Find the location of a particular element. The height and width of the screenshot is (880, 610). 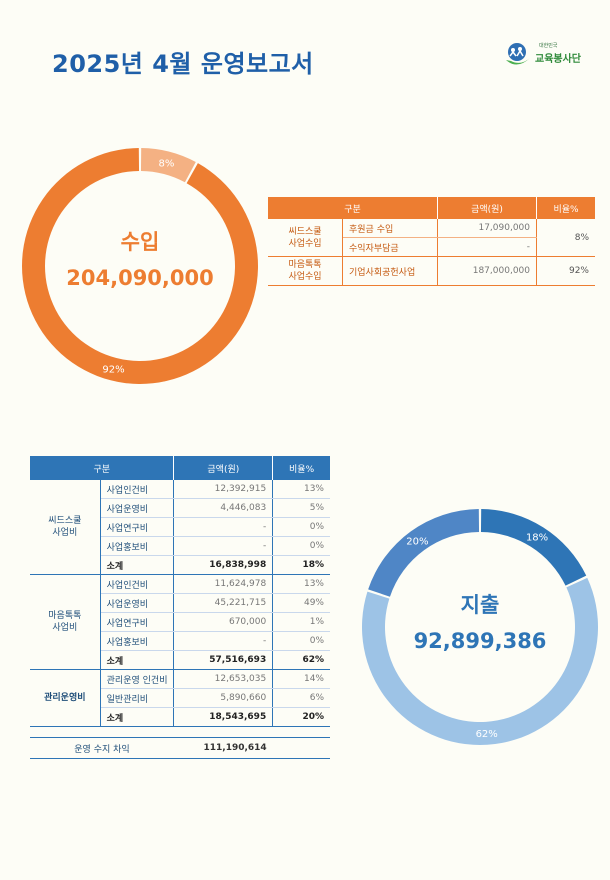

income-header-amount: 금액(원) is located at coordinates (487, 208).